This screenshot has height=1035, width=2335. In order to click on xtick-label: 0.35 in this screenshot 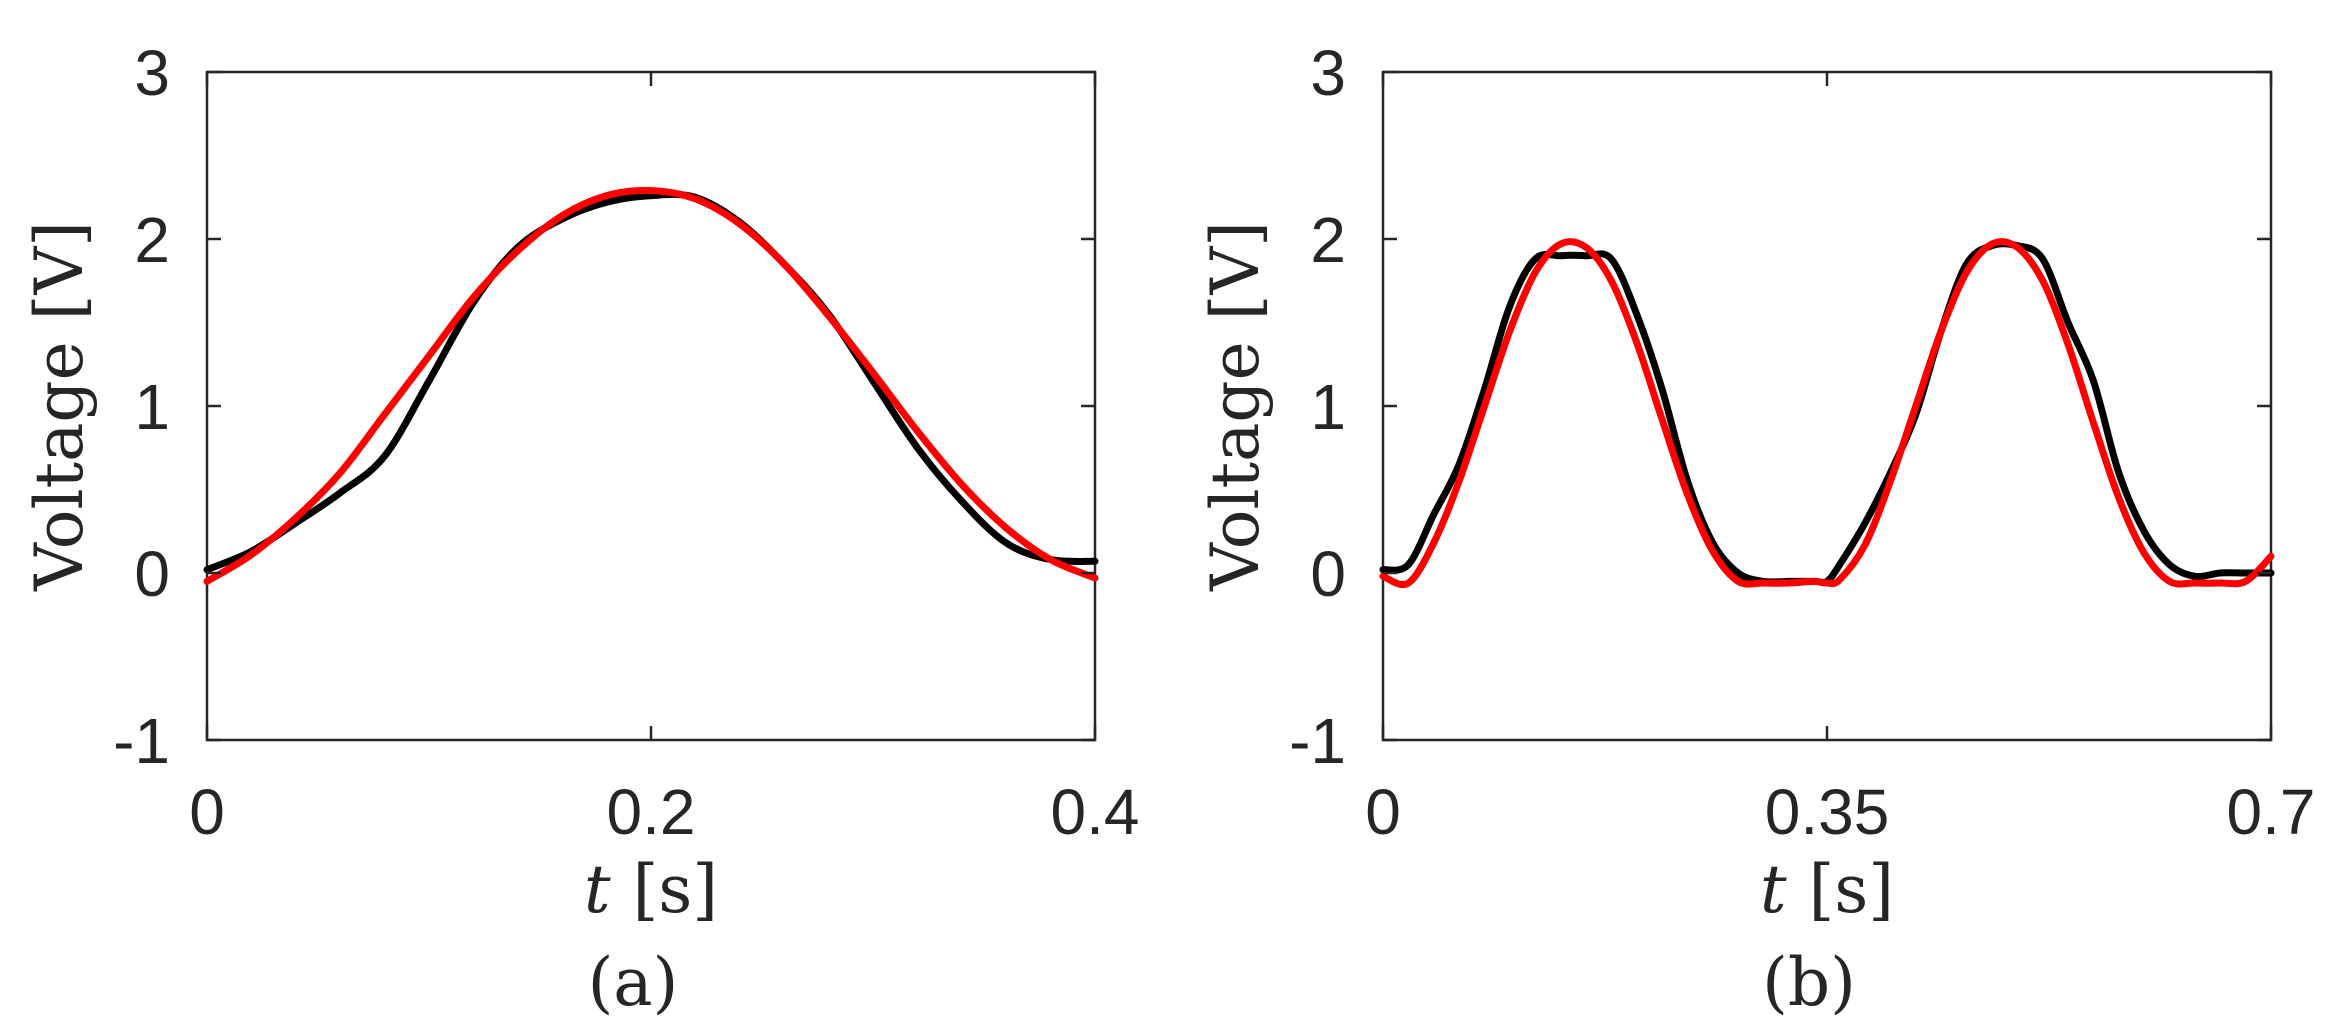, I will do `click(1827, 812)`.